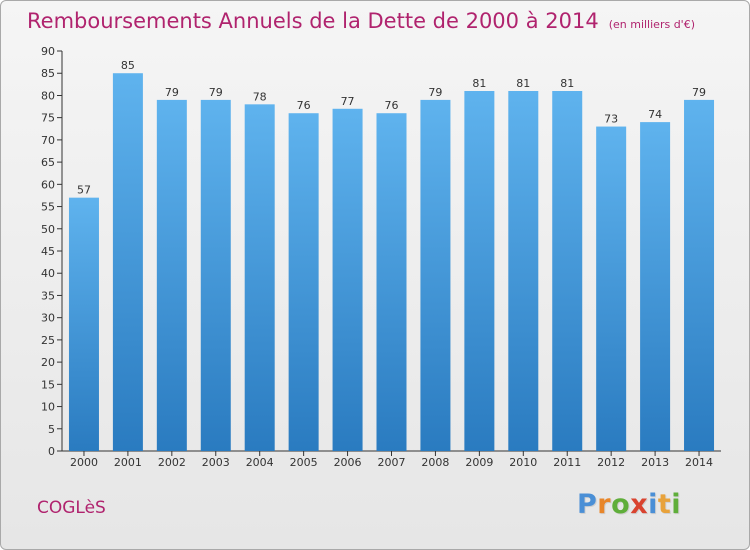 This screenshot has height=550, width=750. What do you see at coordinates (567, 462) in the screenshot?
I see `x-tick-label: 2011` at bounding box center [567, 462].